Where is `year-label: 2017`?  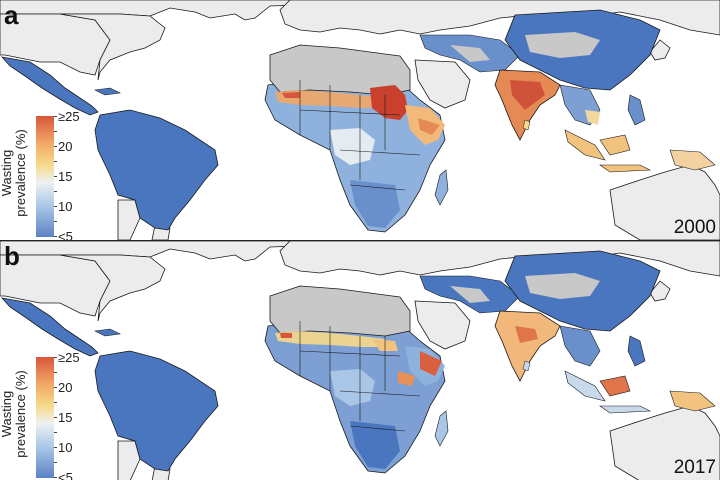 year-label: 2017 is located at coordinates (694, 467).